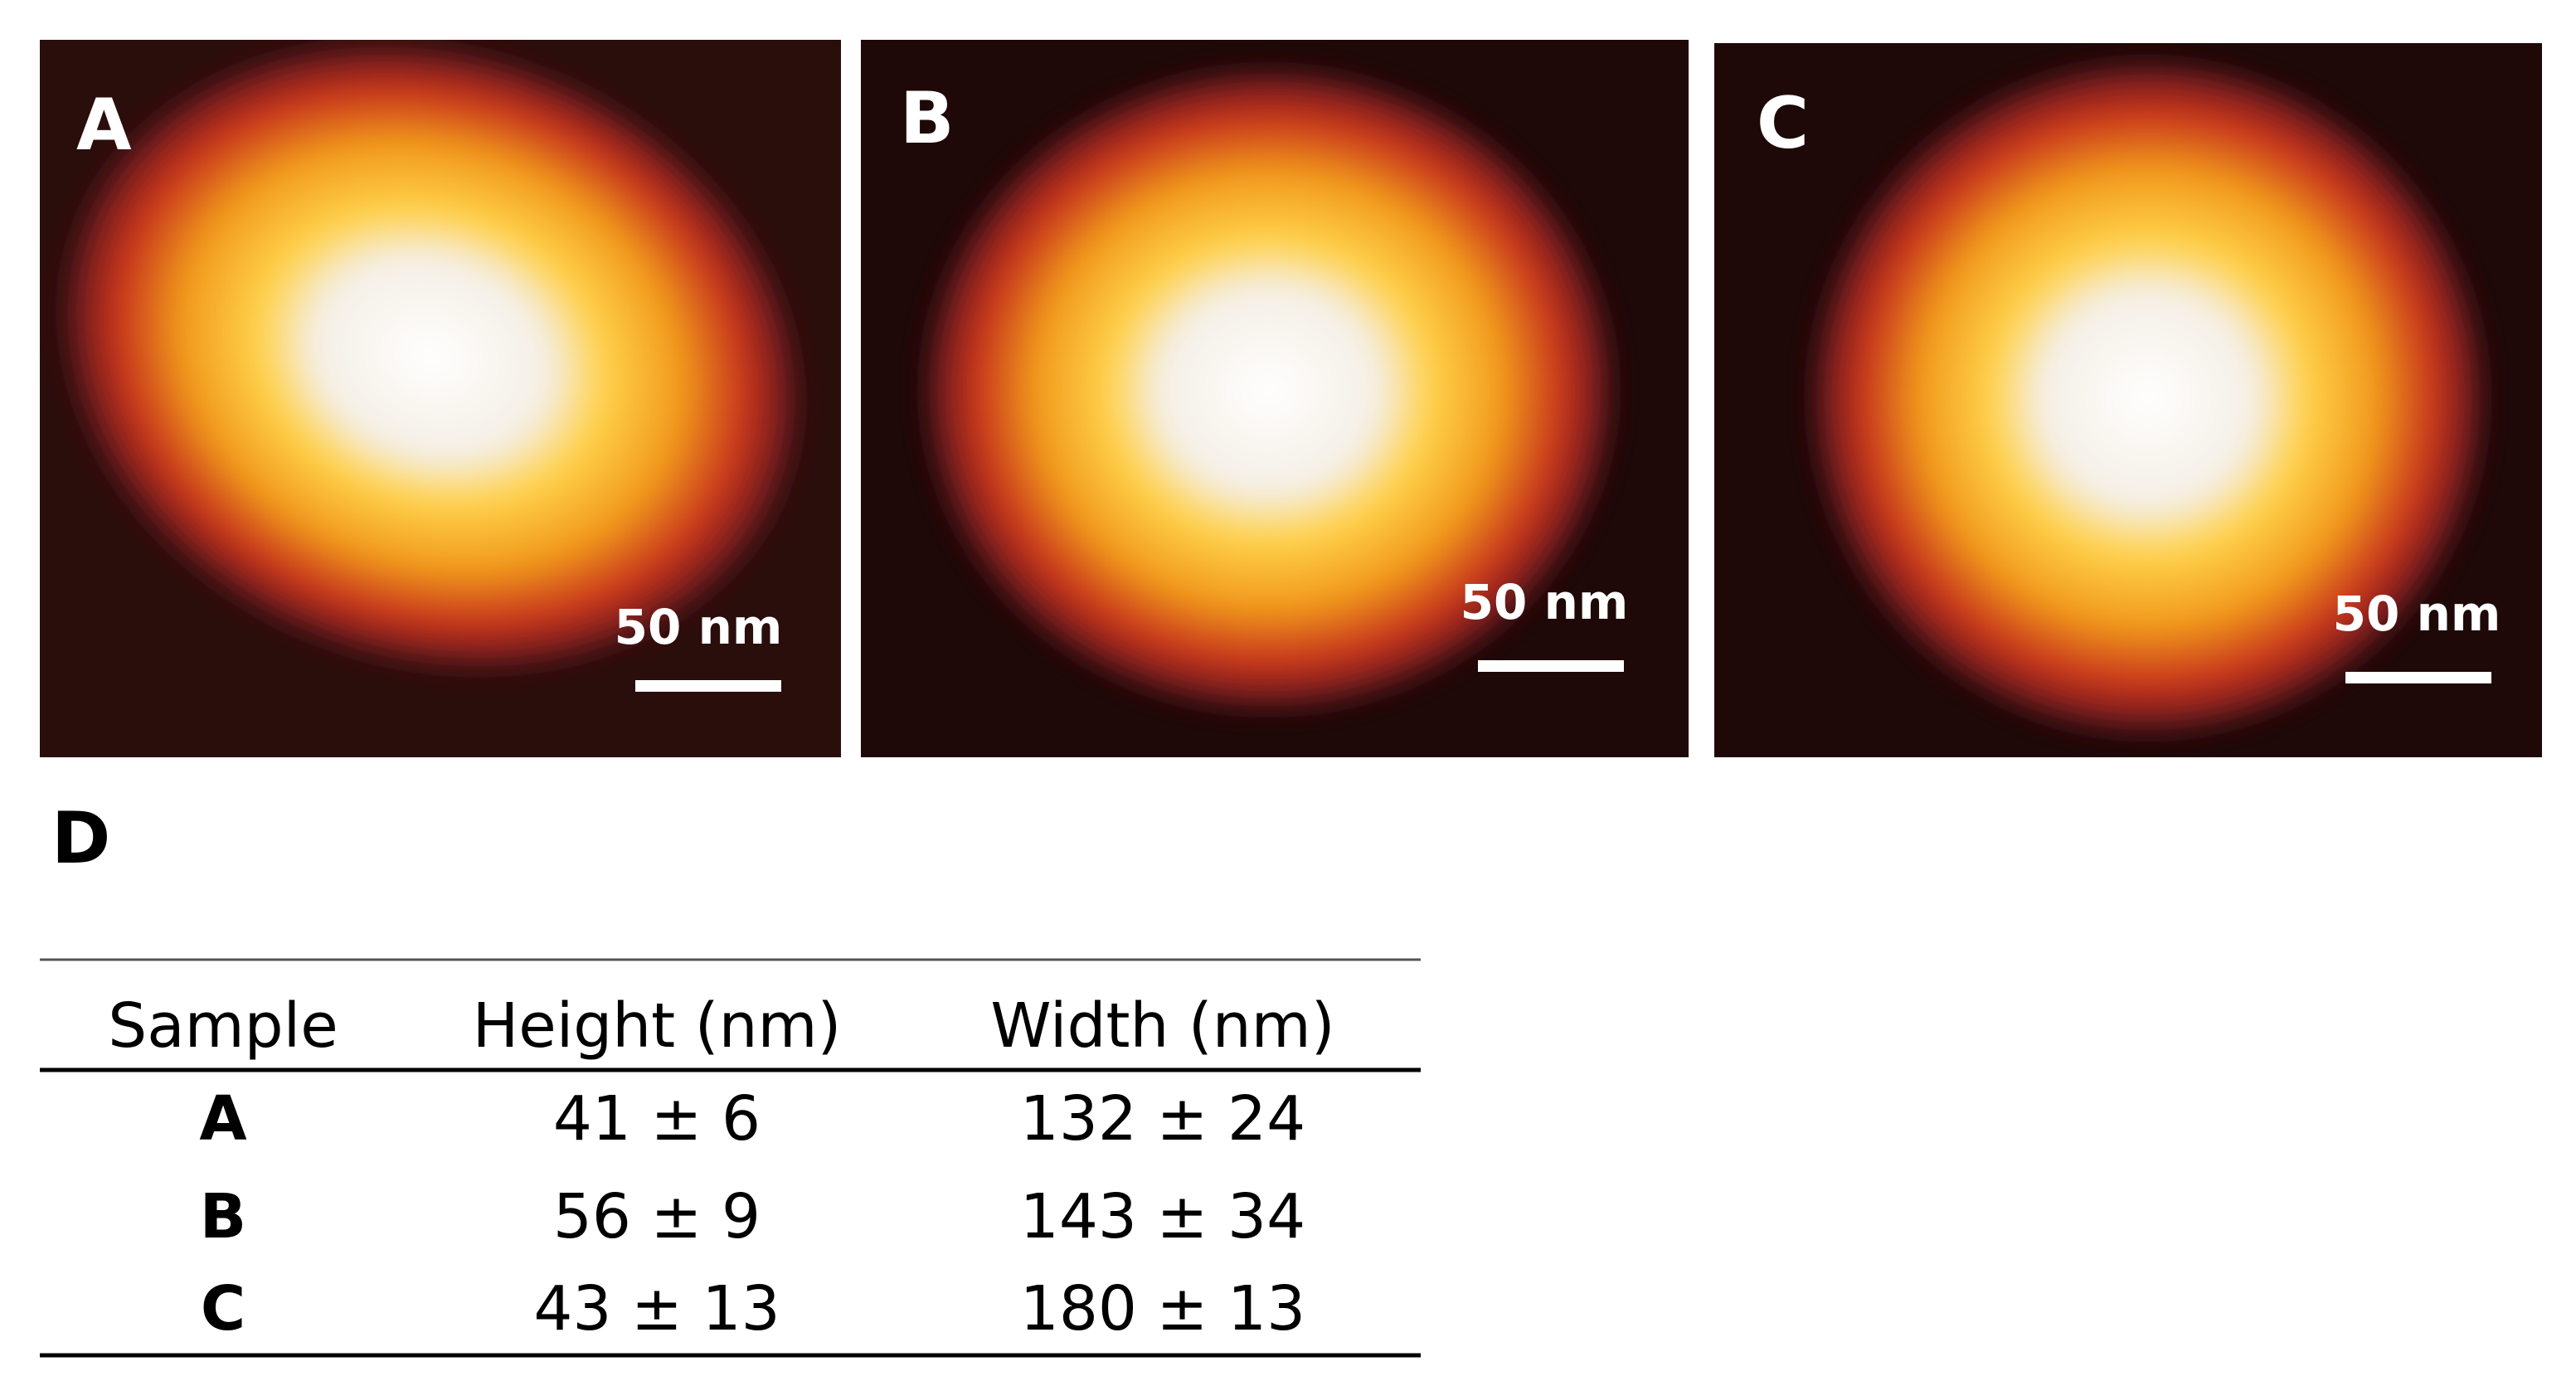 This screenshot has height=1381, width=2576. What do you see at coordinates (1783, 124) in the screenshot?
I see `panel-label: C` at bounding box center [1783, 124].